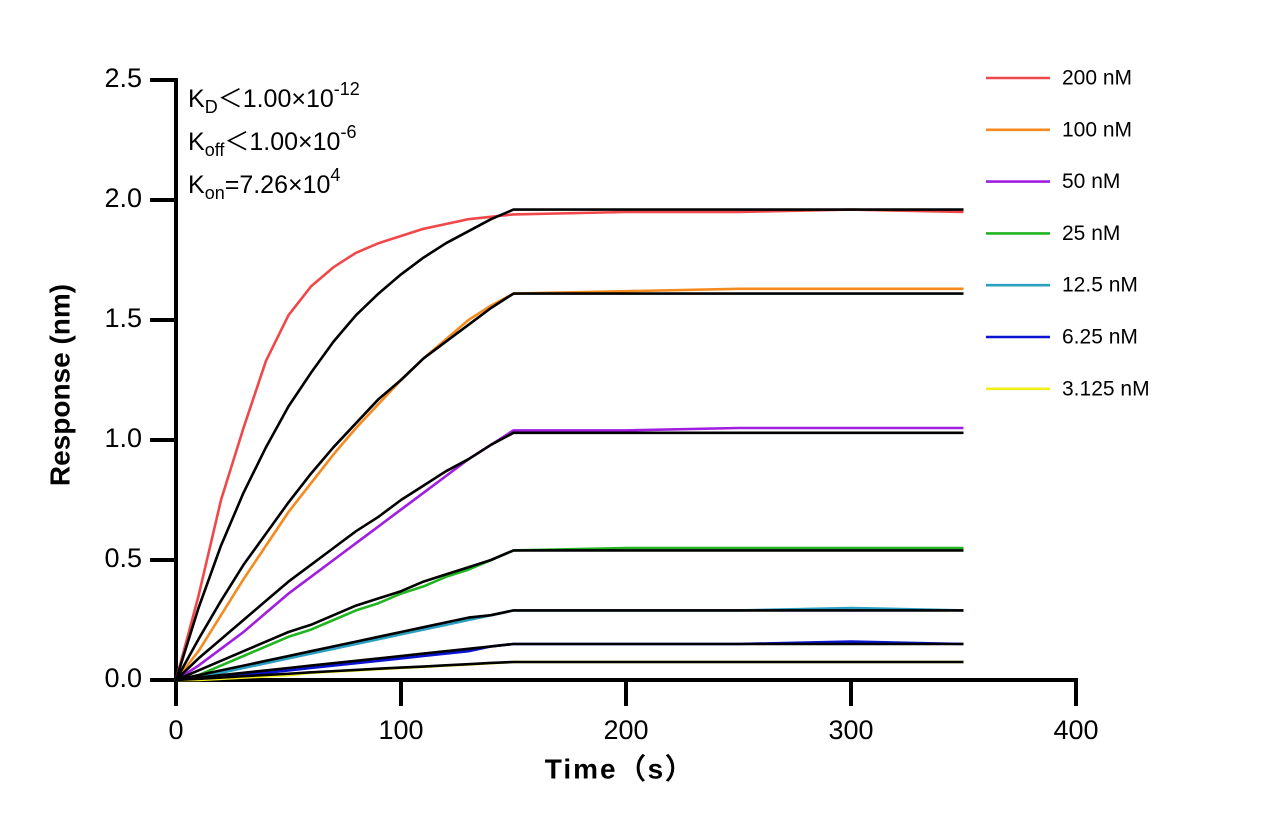  I want to click on annotation: Kon=7.26×104, so click(264, 184).